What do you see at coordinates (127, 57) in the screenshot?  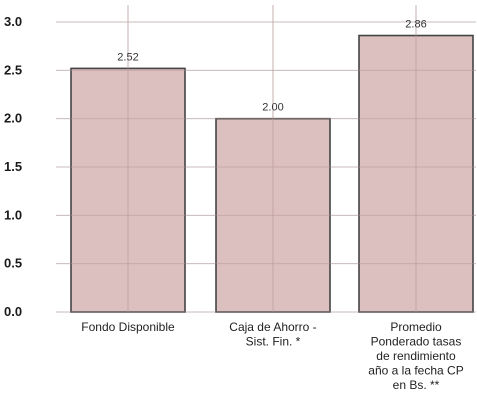 I see `data-label: 2.52` at bounding box center [127, 57].